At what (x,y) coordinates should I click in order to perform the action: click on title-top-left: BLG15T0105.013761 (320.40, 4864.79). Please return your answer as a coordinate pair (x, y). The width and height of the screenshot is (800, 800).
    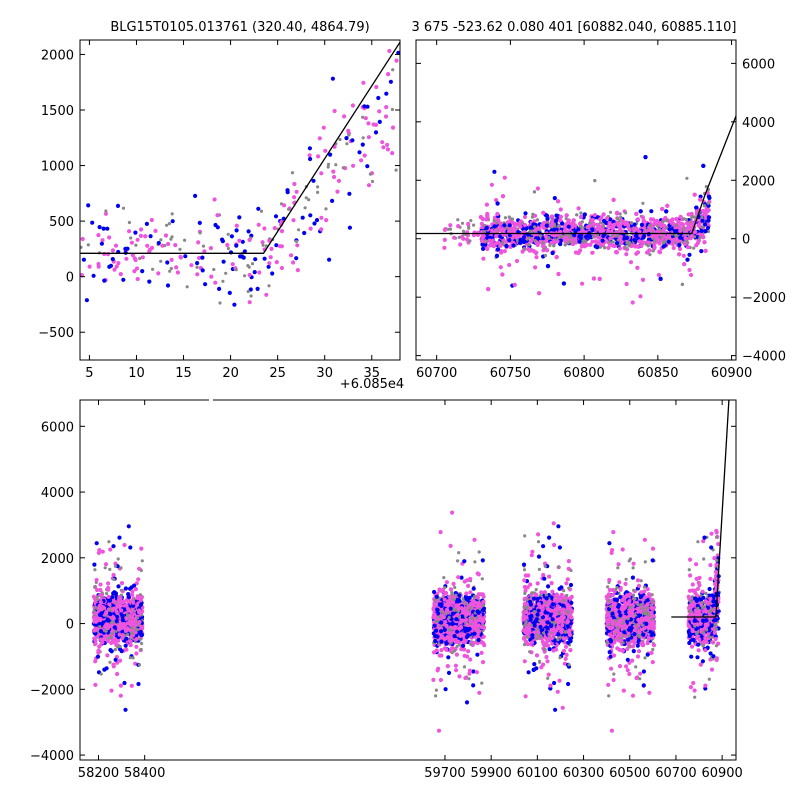
    Looking at the image, I should click on (239, 27).